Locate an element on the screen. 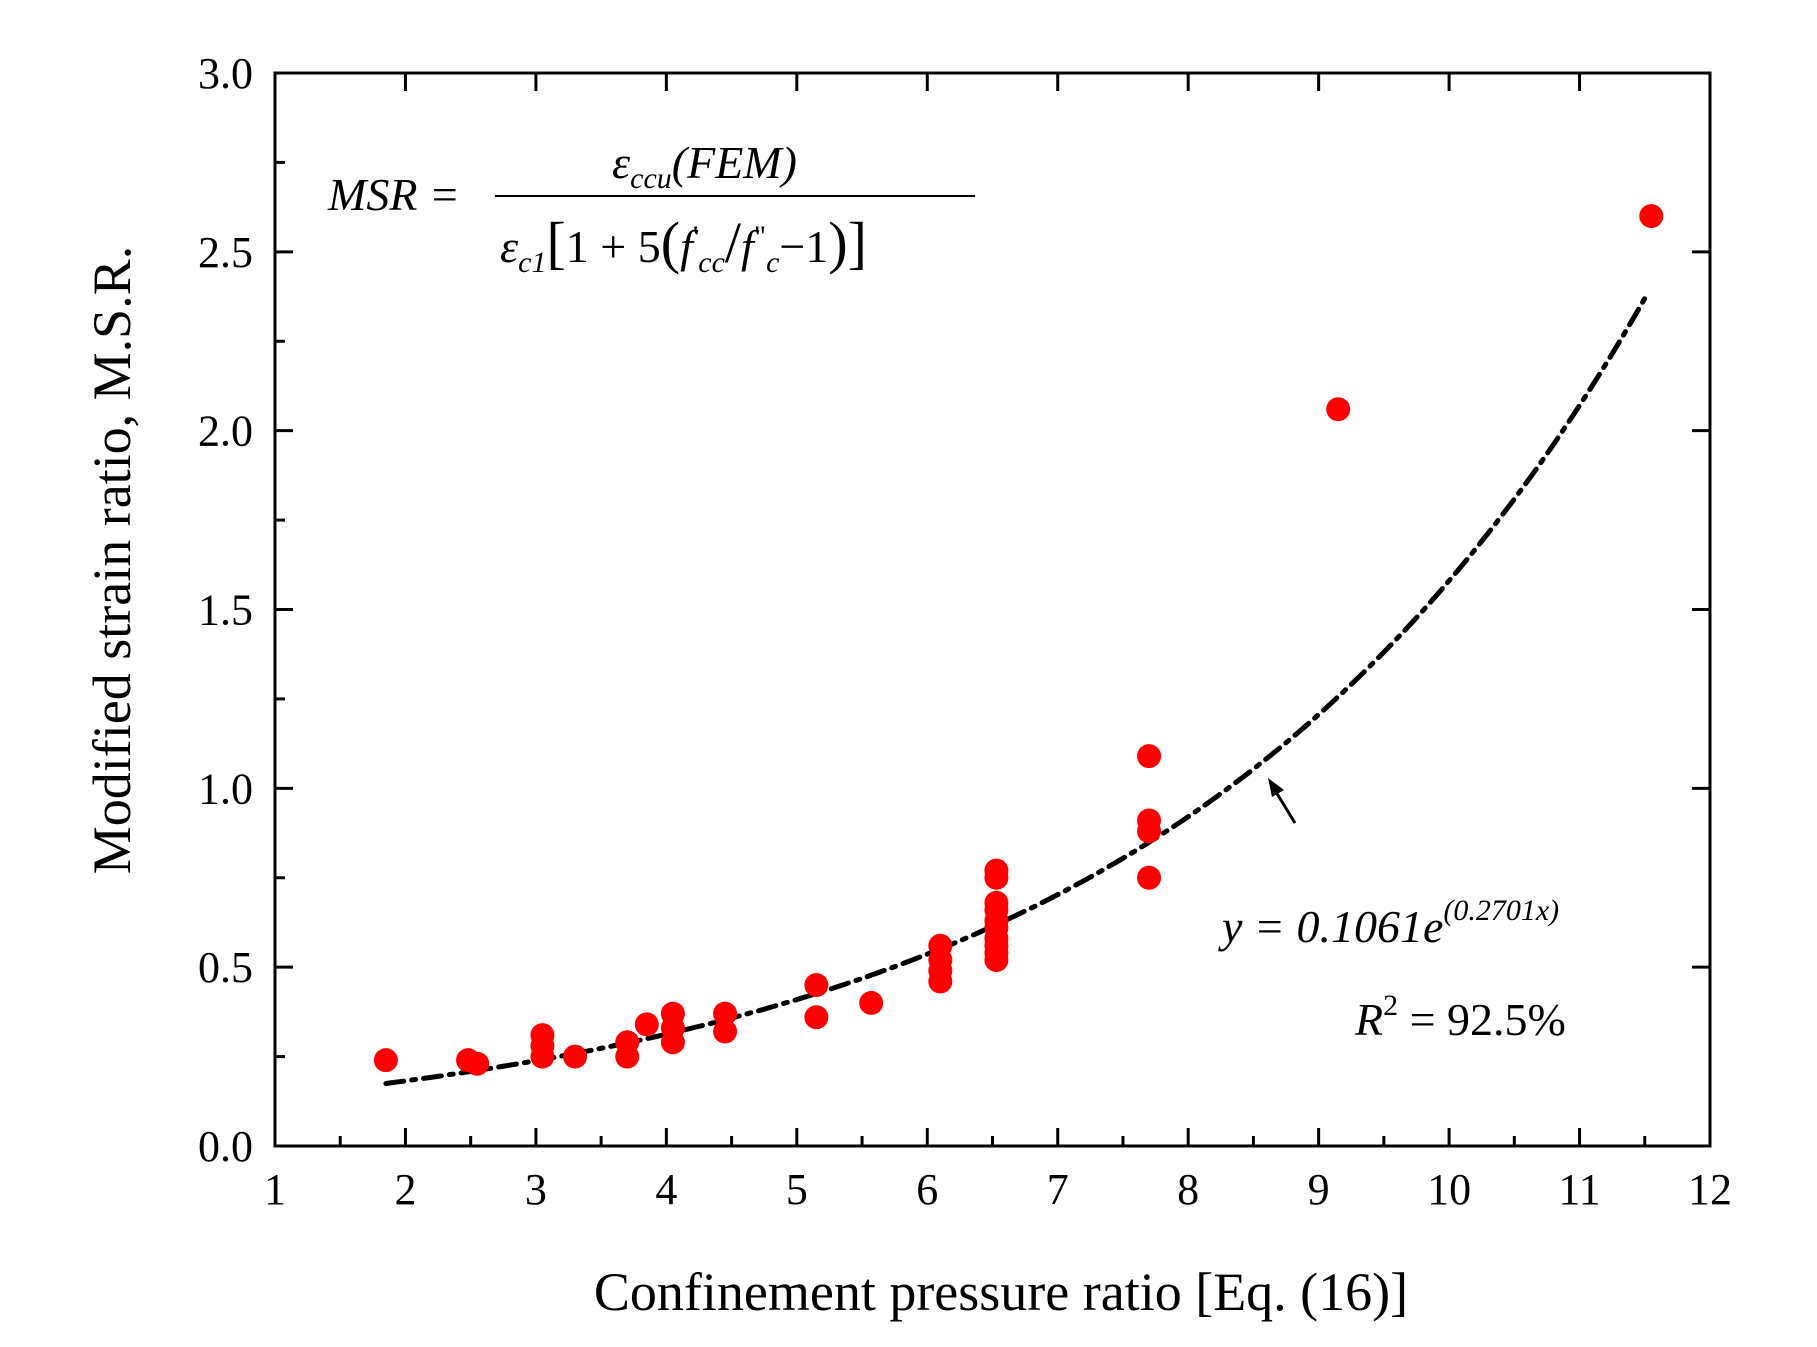 Image resolution: width=1817 pixels, height=1347 pixels. x-tick-label: 4 is located at coordinates (666, 1189).